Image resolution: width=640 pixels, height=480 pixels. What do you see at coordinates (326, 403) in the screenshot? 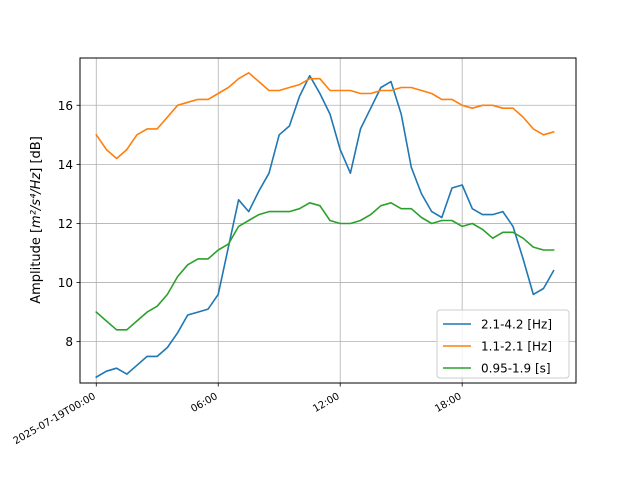
I see `x-tick-label: 12:00` at bounding box center [326, 403].